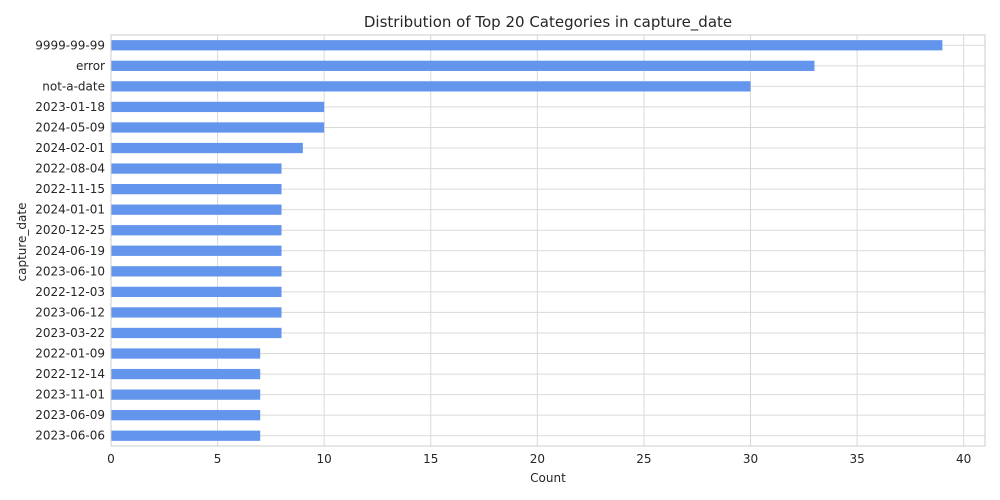  What do you see at coordinates (70, 230) in the screenshot?
I see `y-tick-label: 2020-12-25` at bounding box center [70, 230].